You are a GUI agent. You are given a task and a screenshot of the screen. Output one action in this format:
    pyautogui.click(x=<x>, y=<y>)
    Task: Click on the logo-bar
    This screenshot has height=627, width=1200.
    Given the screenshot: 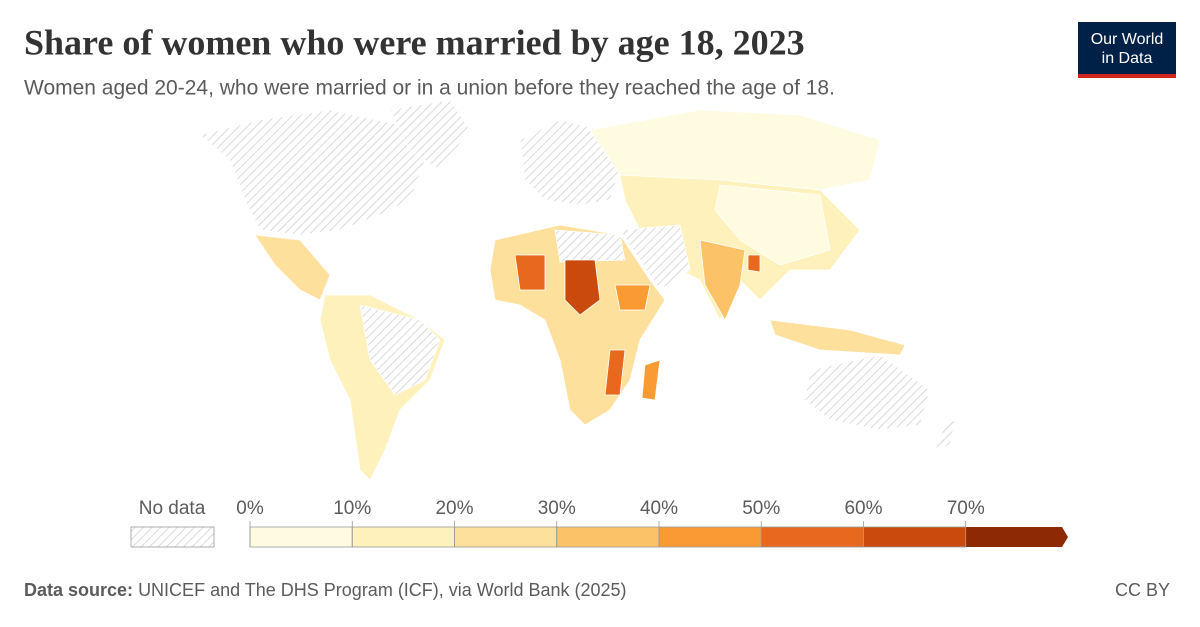 What is the action you would take?
    pyautogui.click(x=1127, y=76)
    